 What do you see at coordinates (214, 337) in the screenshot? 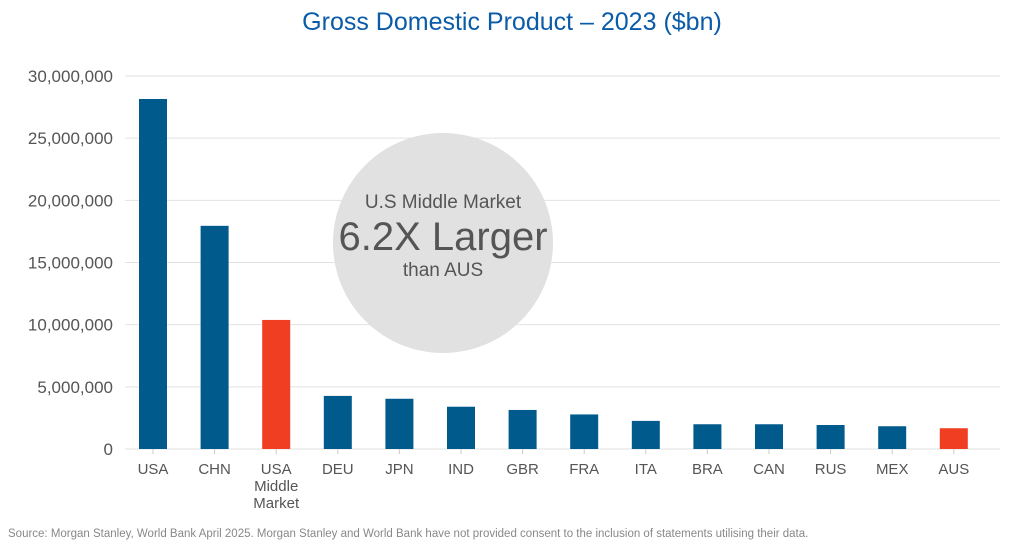
I see `bar-chn` at bounding box center [214, 337].